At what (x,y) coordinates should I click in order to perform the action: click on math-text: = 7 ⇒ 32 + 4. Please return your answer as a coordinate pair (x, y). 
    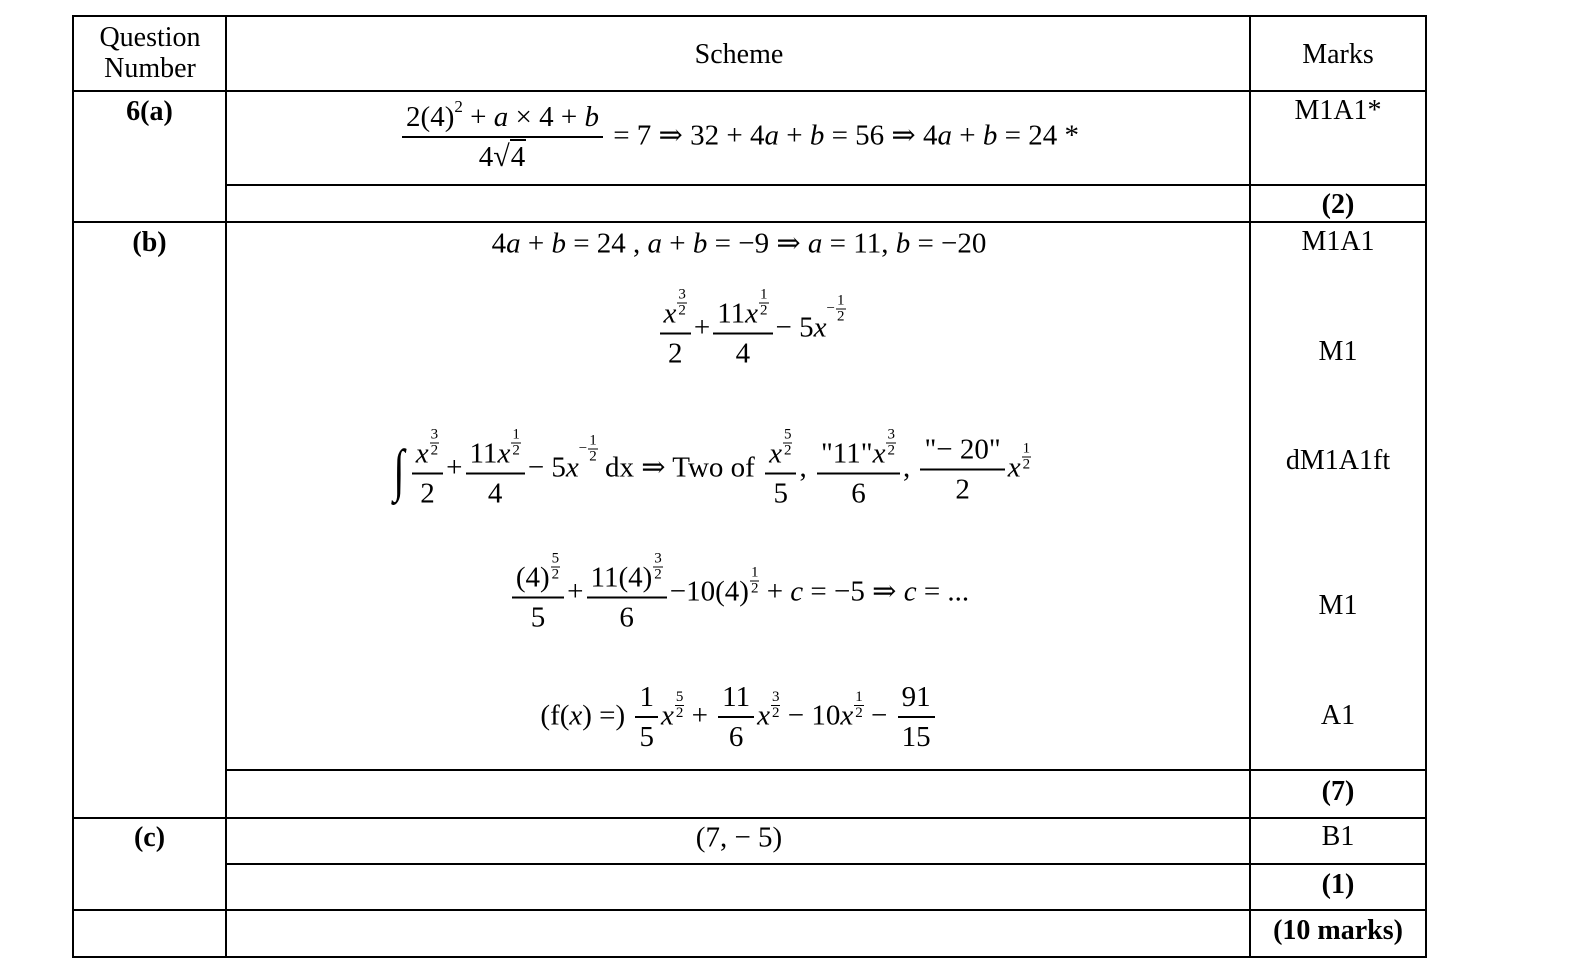
    Looking at the image, I should click on (685, 135).